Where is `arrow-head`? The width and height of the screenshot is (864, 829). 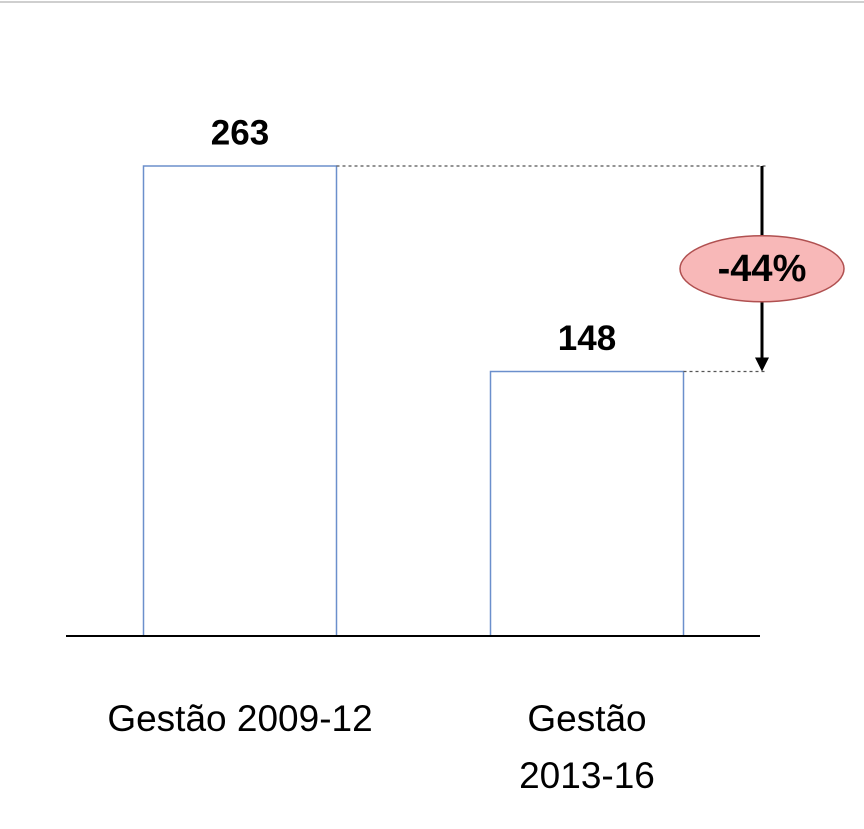
arrow-head is located at coordinates (762, 364).